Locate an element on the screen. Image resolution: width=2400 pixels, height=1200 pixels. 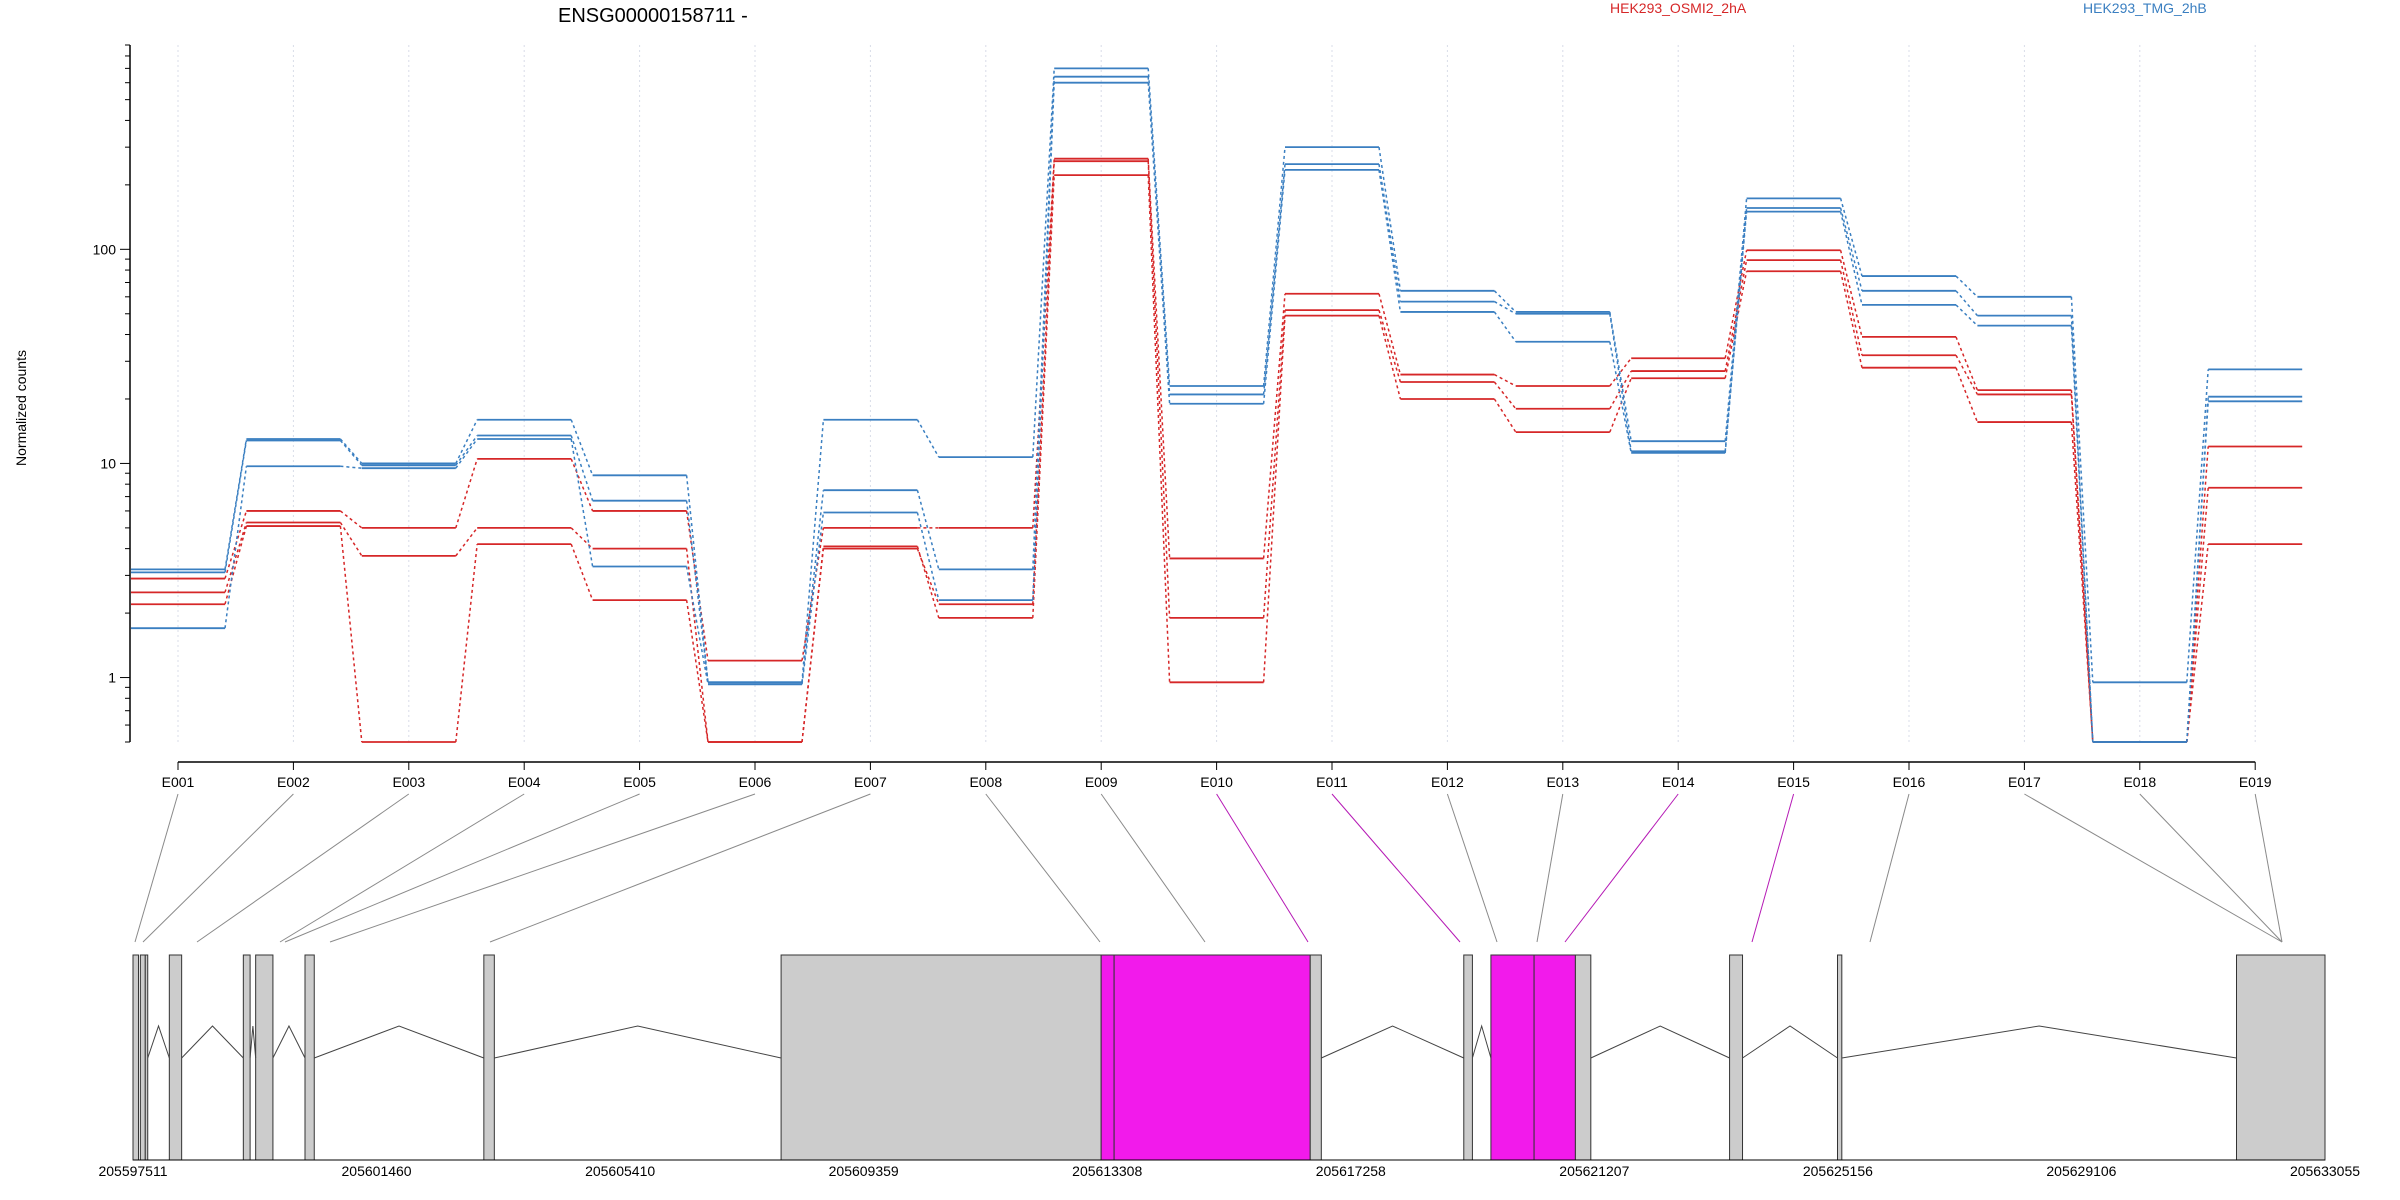
genomic-tick-label: 205597511 is located at coordinates (132, 1171).